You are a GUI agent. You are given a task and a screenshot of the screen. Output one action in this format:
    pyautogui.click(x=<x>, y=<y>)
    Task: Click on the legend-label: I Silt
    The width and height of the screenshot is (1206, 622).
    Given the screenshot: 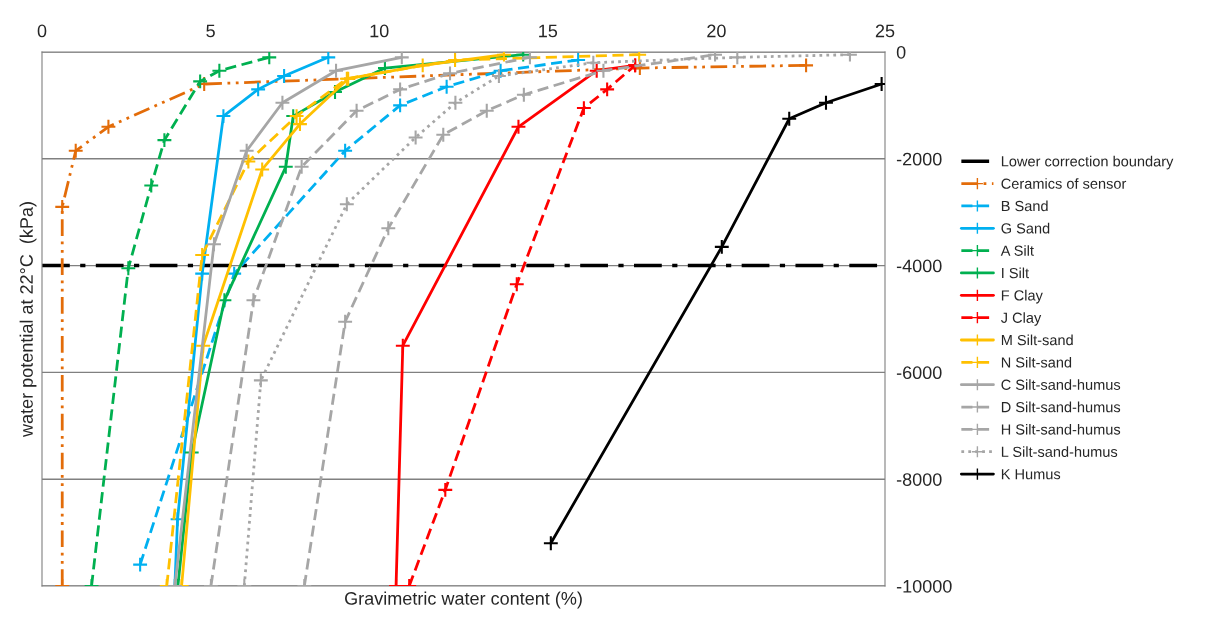 What is the action you would take?
    pyautogui.click(x=1015, y=273)
    